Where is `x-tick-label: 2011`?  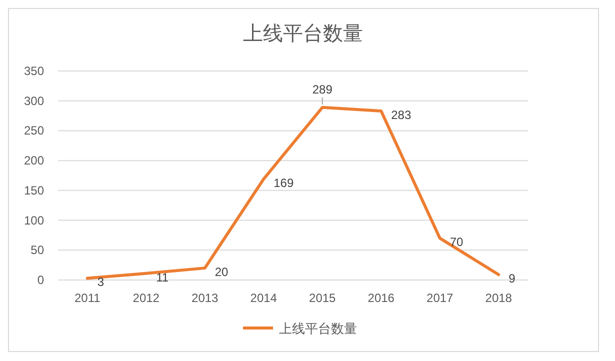
x-tick-label: 2011 is located at coordinates (87, 298).